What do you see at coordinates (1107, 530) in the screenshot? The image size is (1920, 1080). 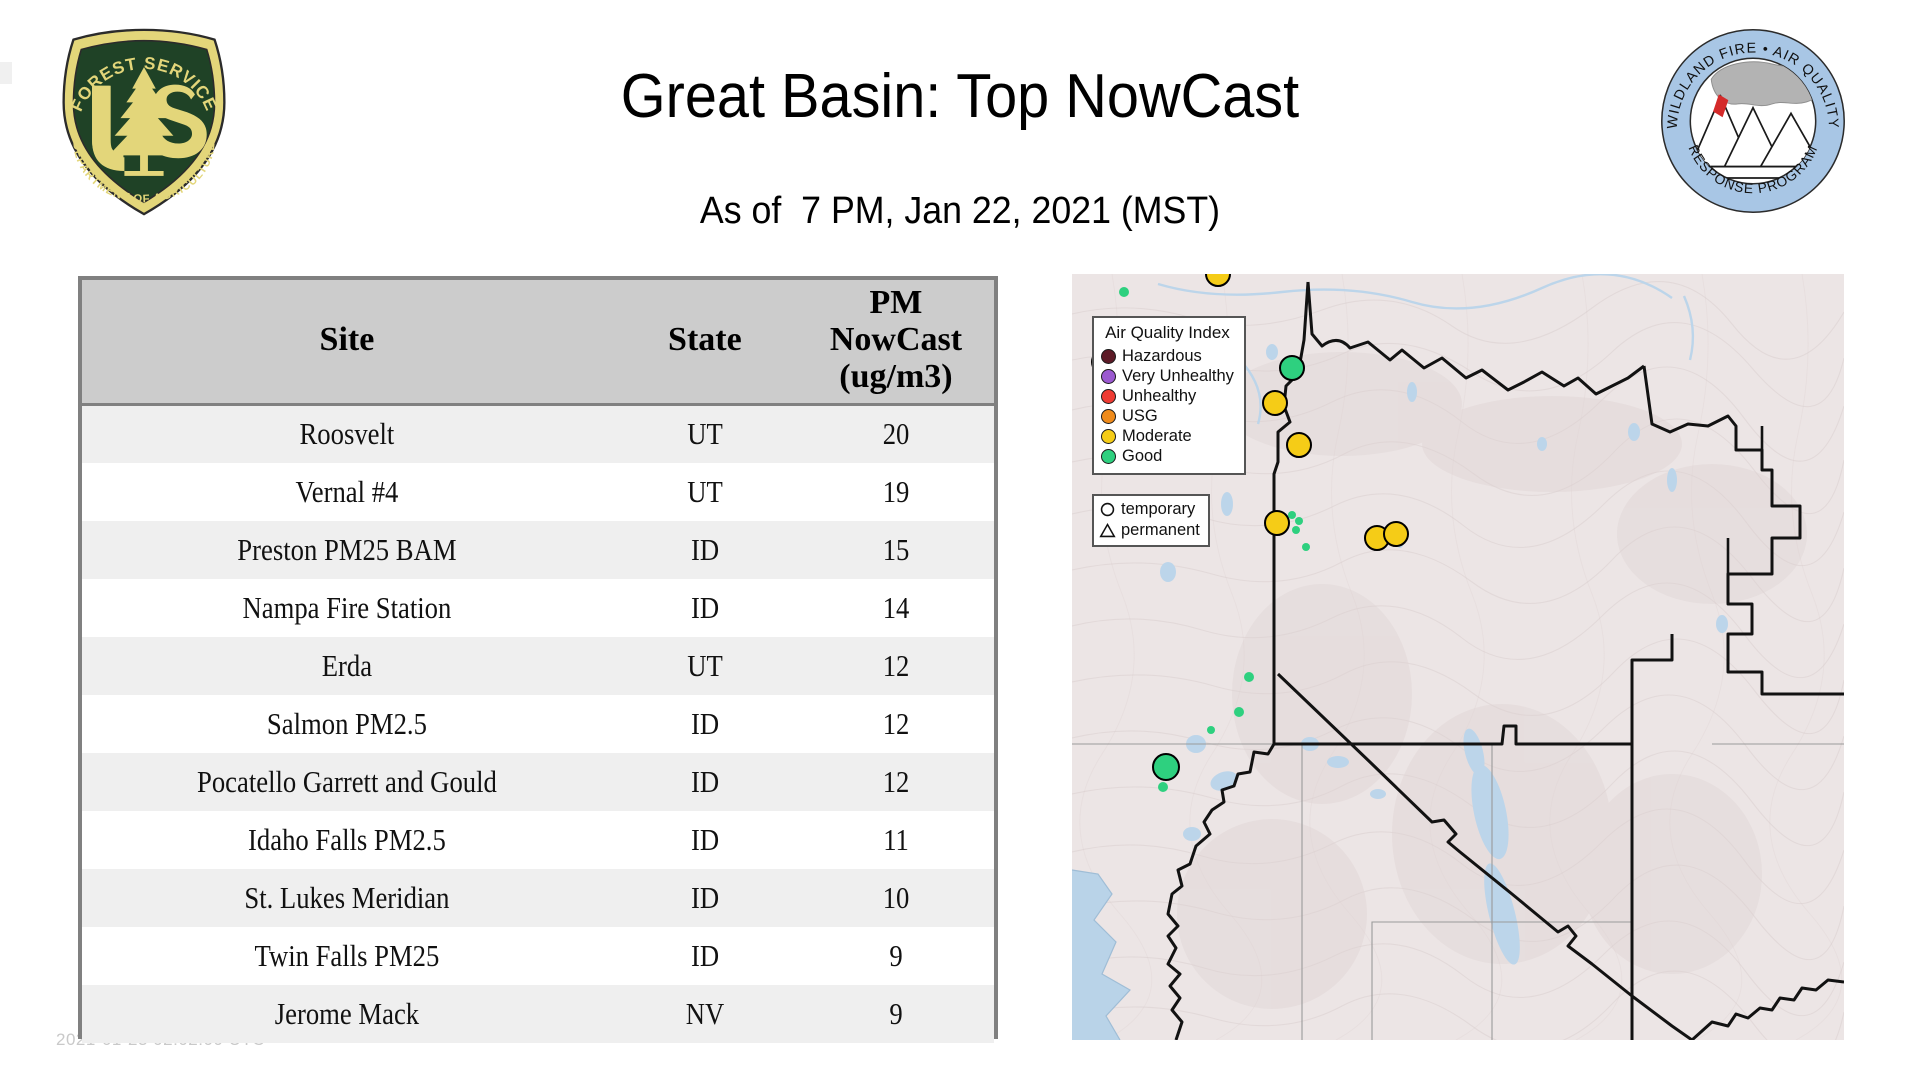 I see `triangle-outline-icon` at bounding box center [1107, 530].